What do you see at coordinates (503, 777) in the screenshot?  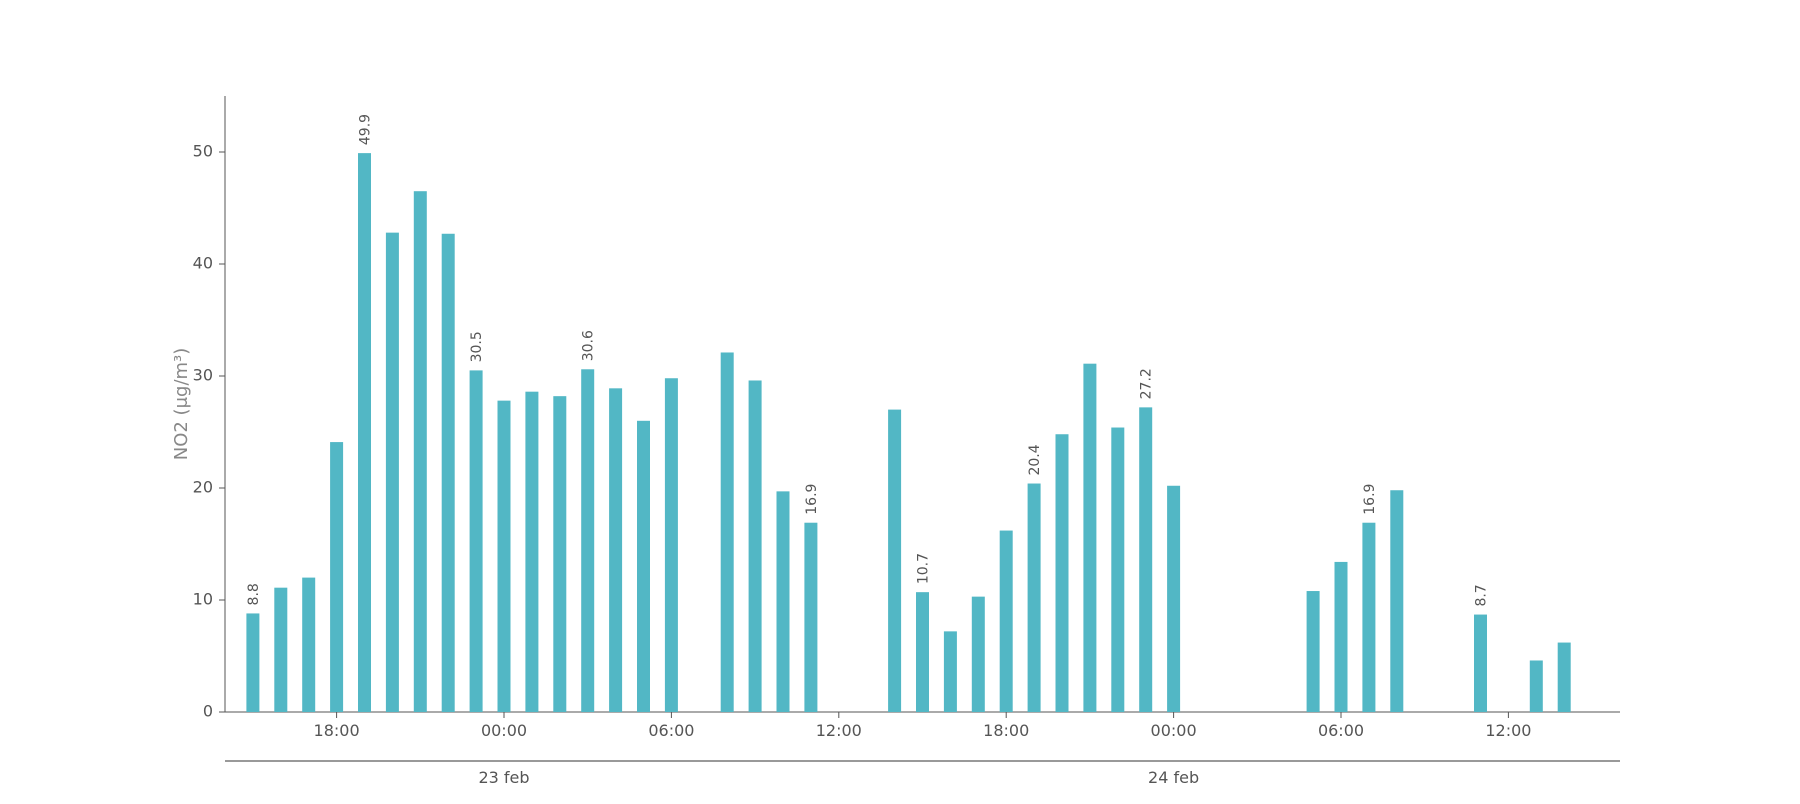 I see `day-label: 23 feb` at bounding box center [503, 777].